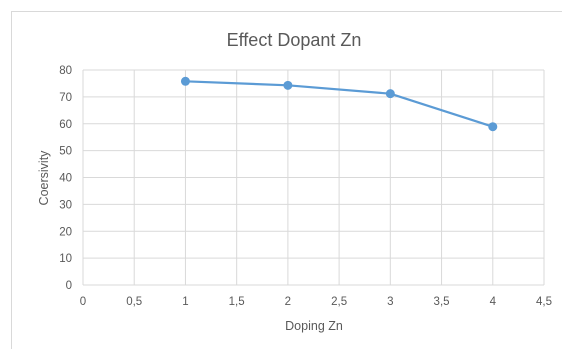 This screenshot has height=349, width=564. Describe the element at coordinates (69, 286) in the screenshot. I see `y-tick-label: 0` at that location.